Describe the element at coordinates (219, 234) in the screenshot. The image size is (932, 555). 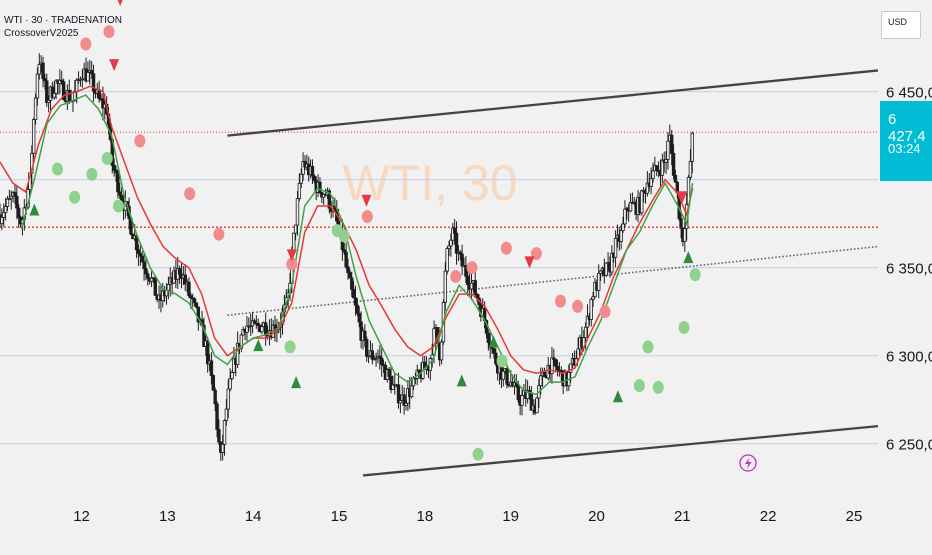
I see `red-signal-dot` at that location.